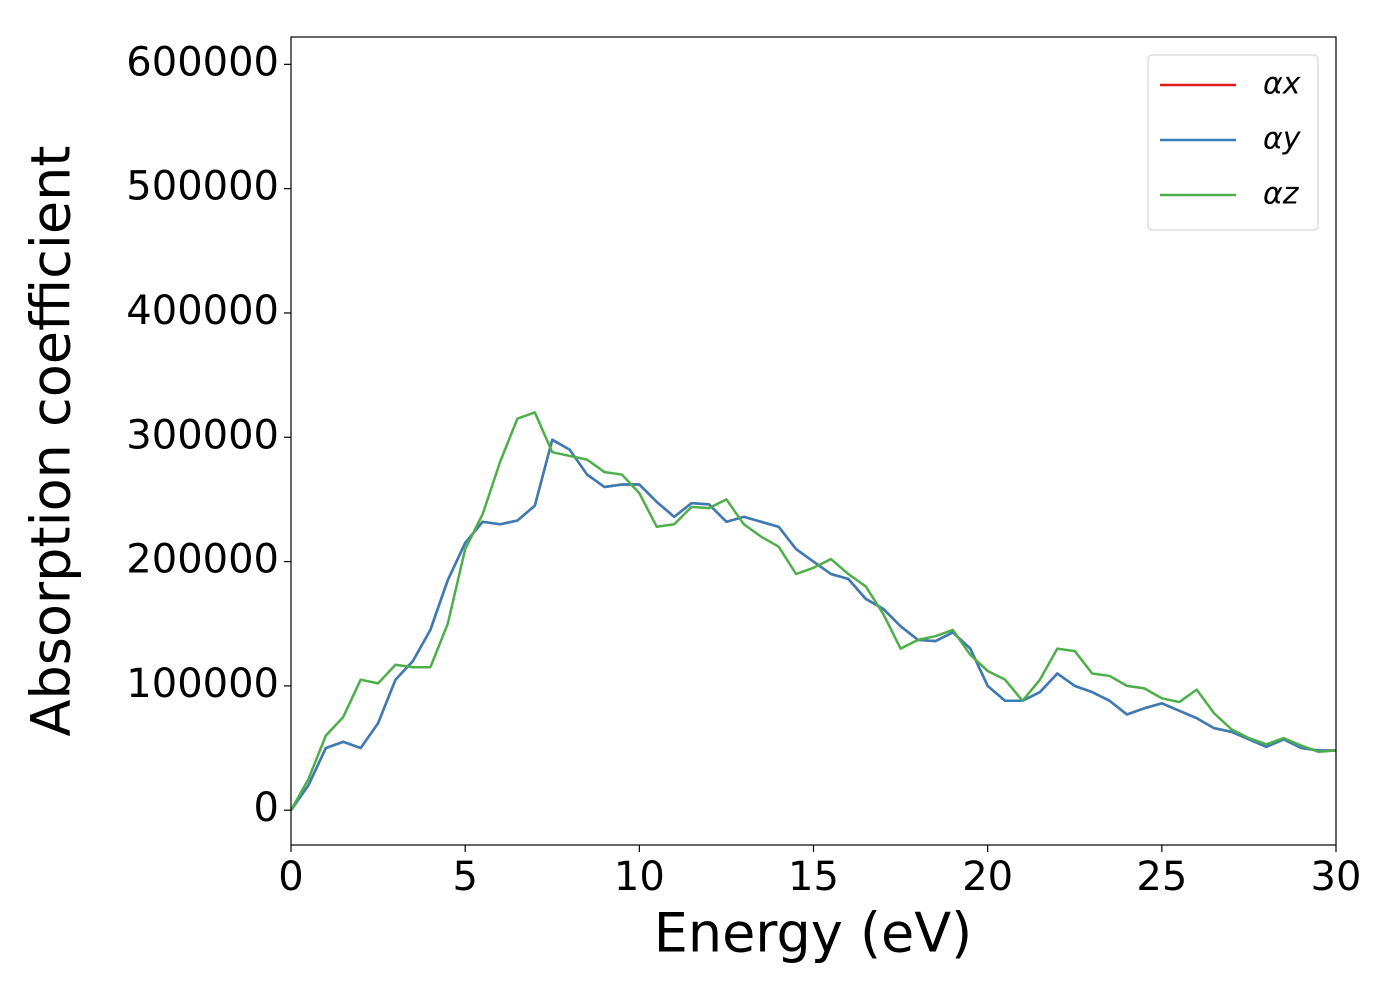  Describe the element at coordinates (51, 441) in the screenshot. I see `y-axis-label: Absorption coefficient` at that location.